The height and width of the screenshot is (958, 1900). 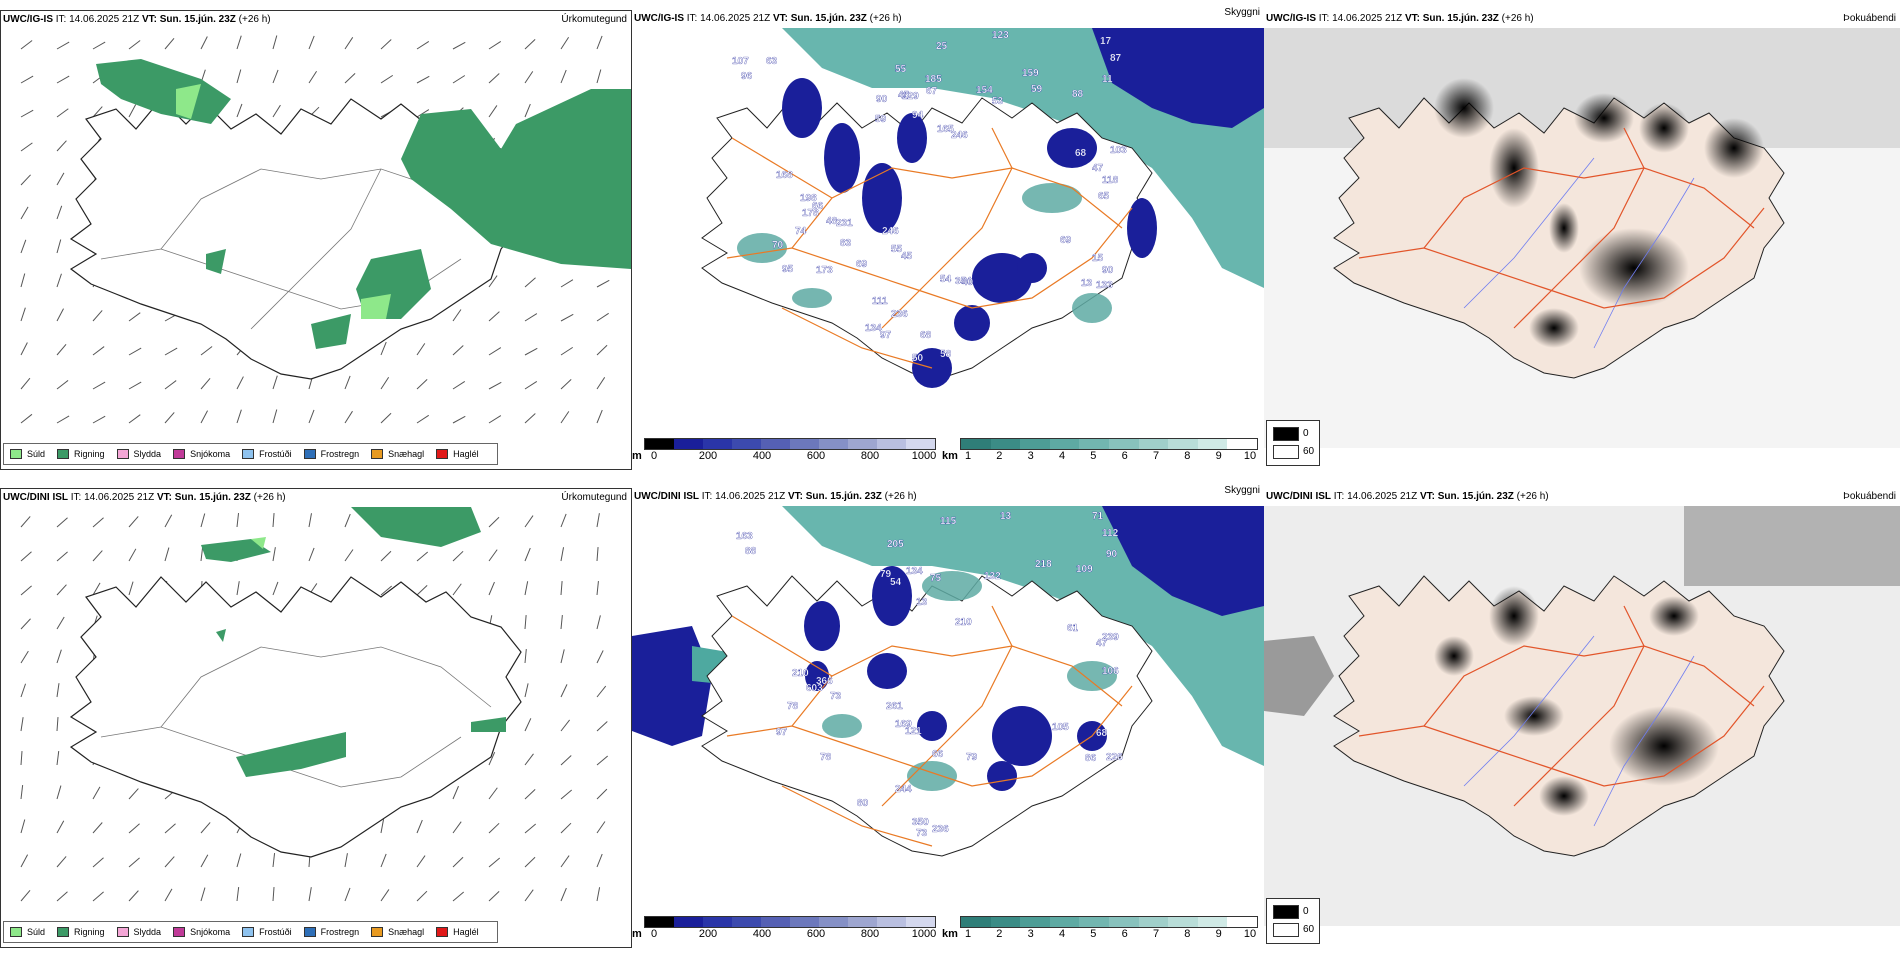 I want to click on cloud-base-value-label: 88, so click(x=1078, y=94).